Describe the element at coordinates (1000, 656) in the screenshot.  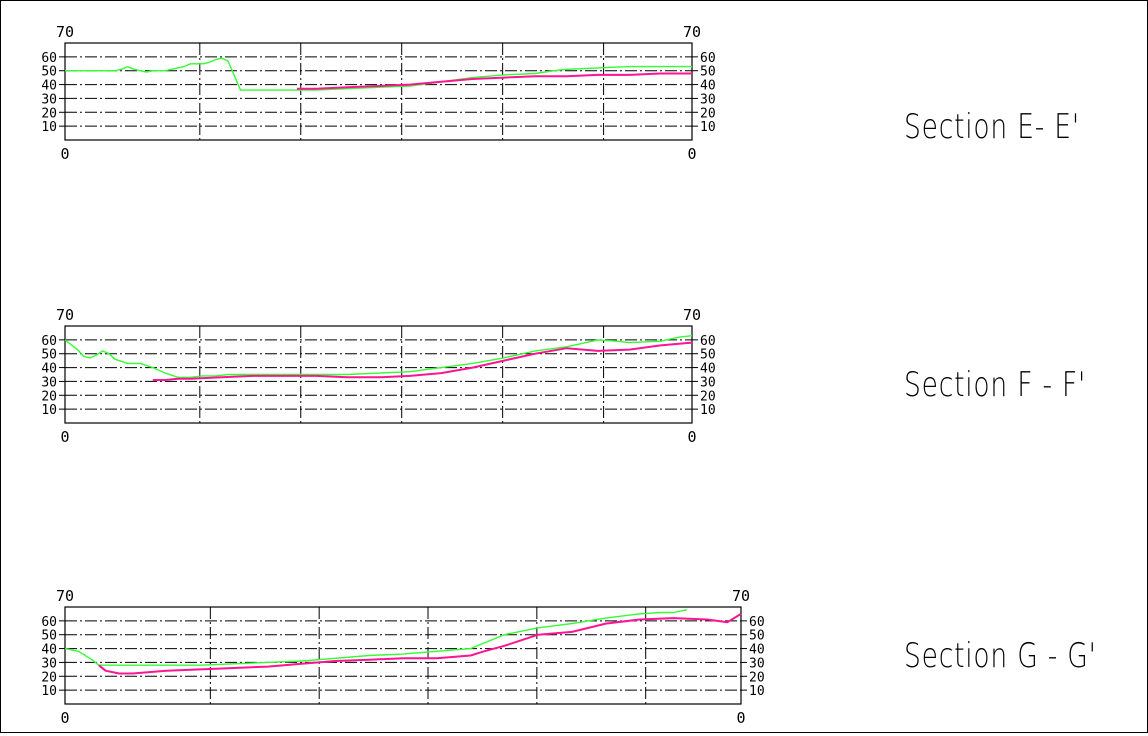
I see `section-title-g: Section G - G'` at that location.